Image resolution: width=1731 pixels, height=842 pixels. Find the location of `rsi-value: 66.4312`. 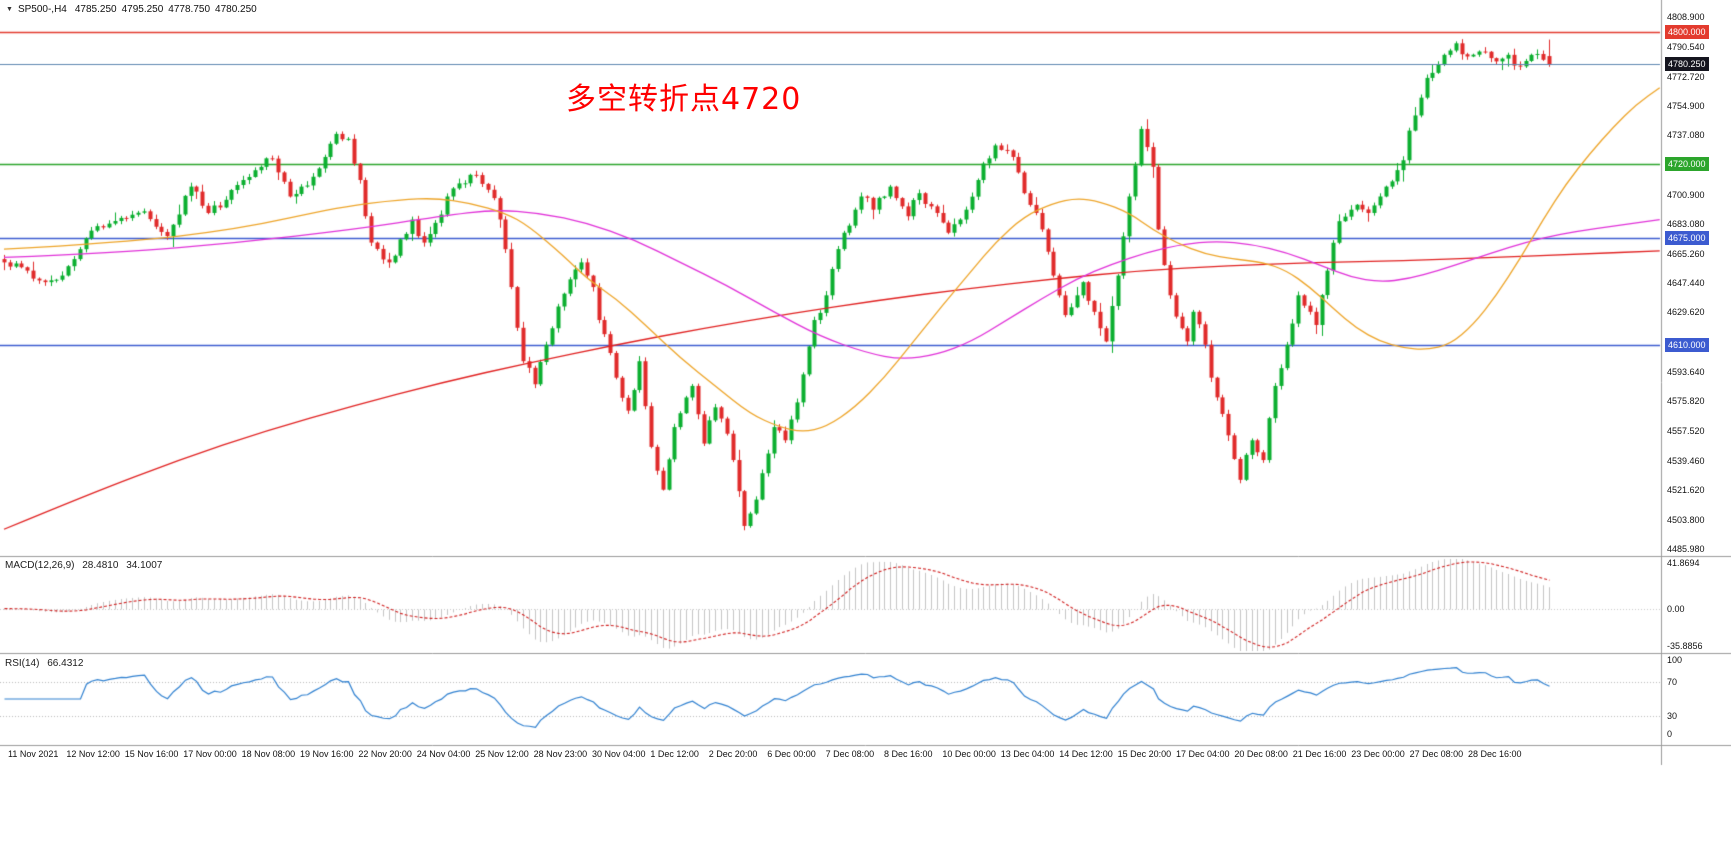

rsi-value: 66.4312 is located at coordinates (65, 663).